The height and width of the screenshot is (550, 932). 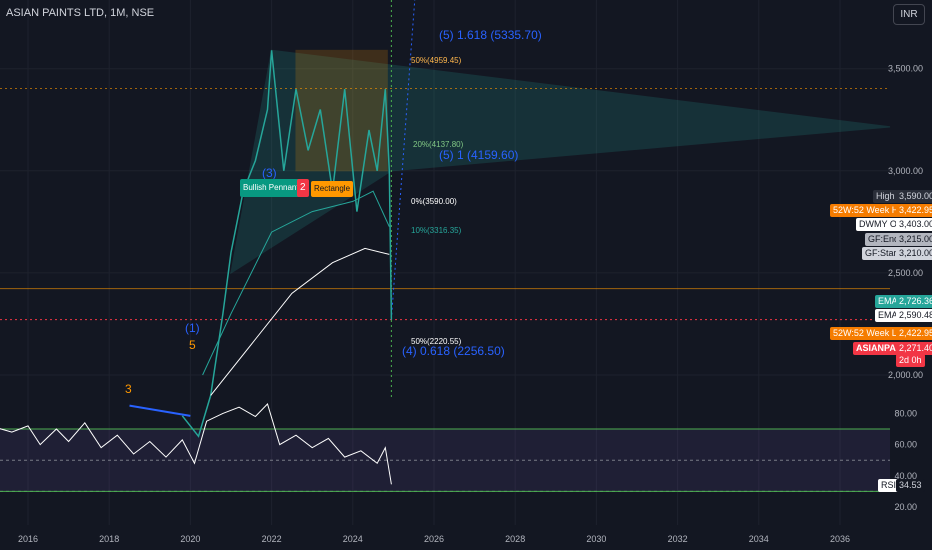 What do you see at coordinates (28, 539) in the screenshot?
I see `time-tick-label: 2016` at bounding box center [28, 539].